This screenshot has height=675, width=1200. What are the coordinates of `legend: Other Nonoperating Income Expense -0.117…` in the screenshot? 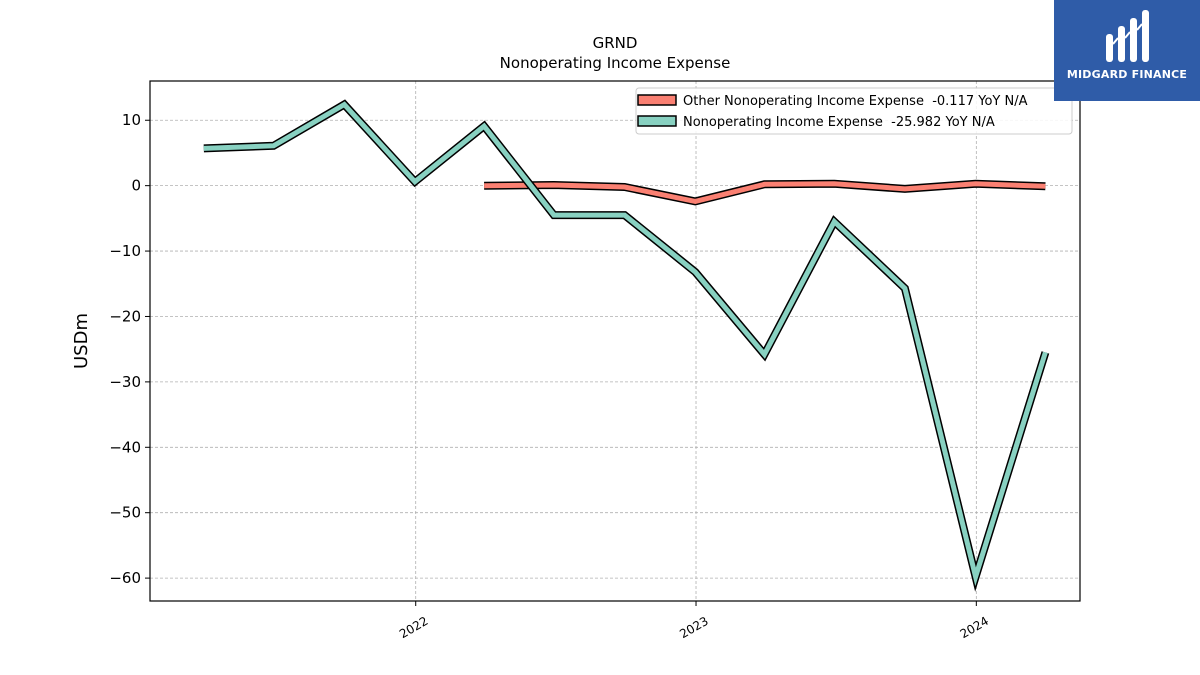 It's located at (854, 111).